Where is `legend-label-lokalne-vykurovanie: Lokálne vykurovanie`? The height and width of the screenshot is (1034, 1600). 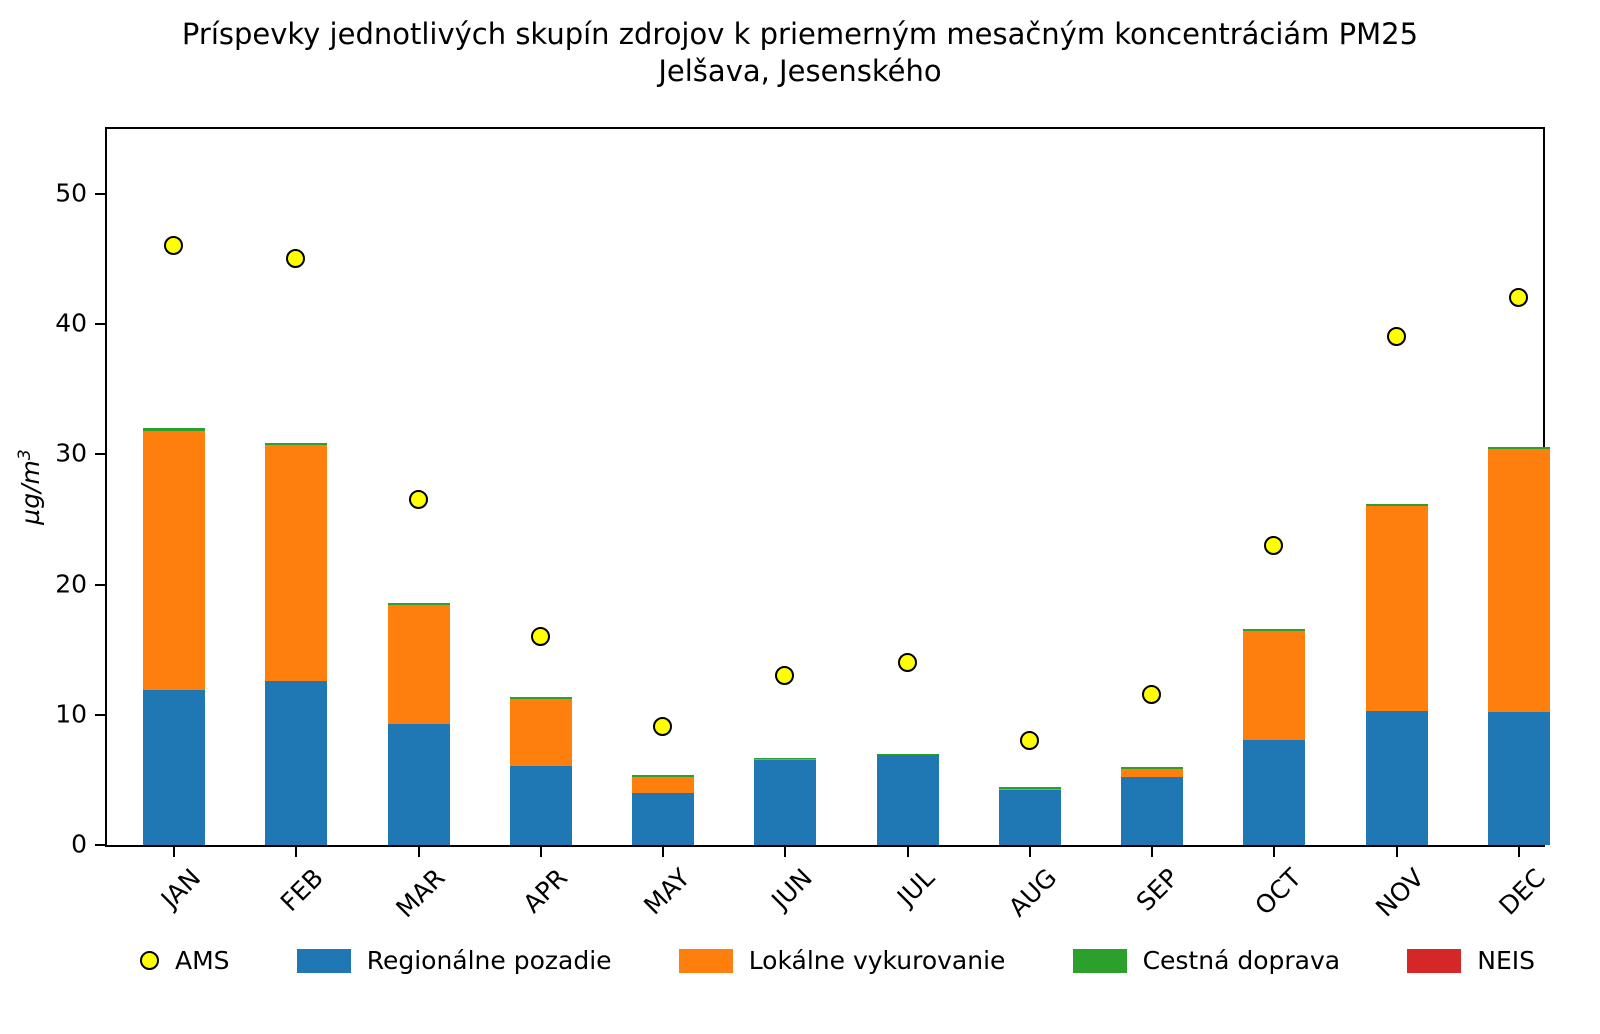
legend-label-lokalne-vykurovanie: Lokálne vykurovanie is located at coordinates (877, 960).